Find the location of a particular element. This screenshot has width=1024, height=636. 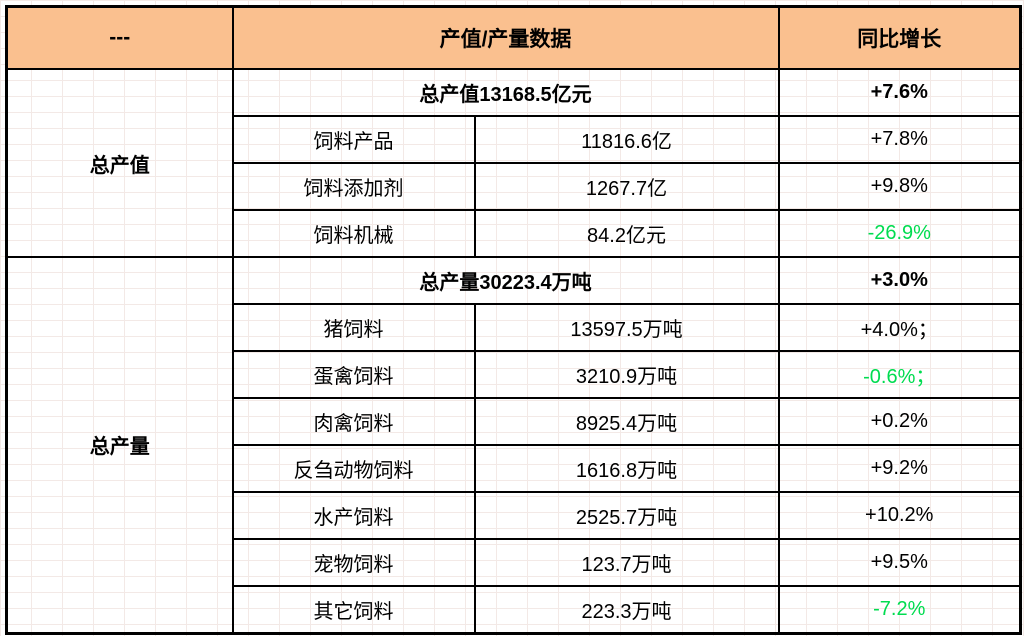

table-row: 猪饲料 13597.5万吨 +4.0%； is located at coordinates (514, 327).